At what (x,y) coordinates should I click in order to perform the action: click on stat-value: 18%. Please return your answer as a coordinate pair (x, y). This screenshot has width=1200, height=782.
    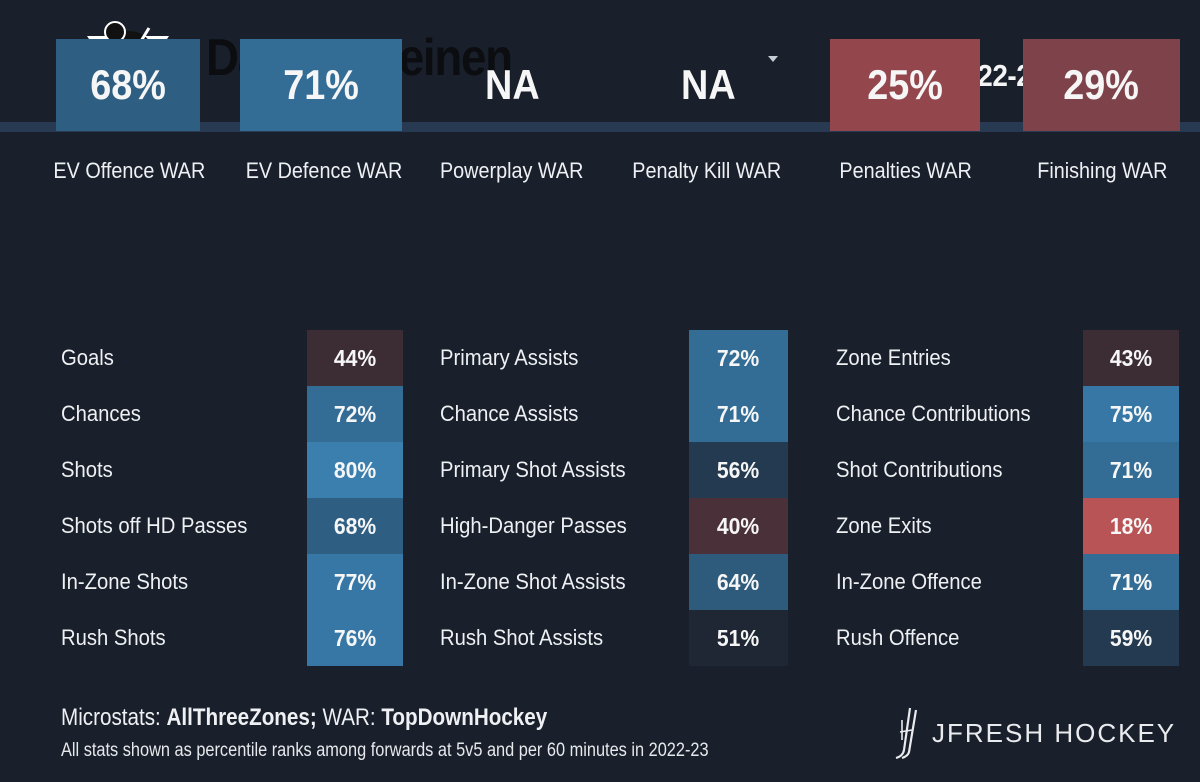
    Looking at the image, I should click on (1131, 525).